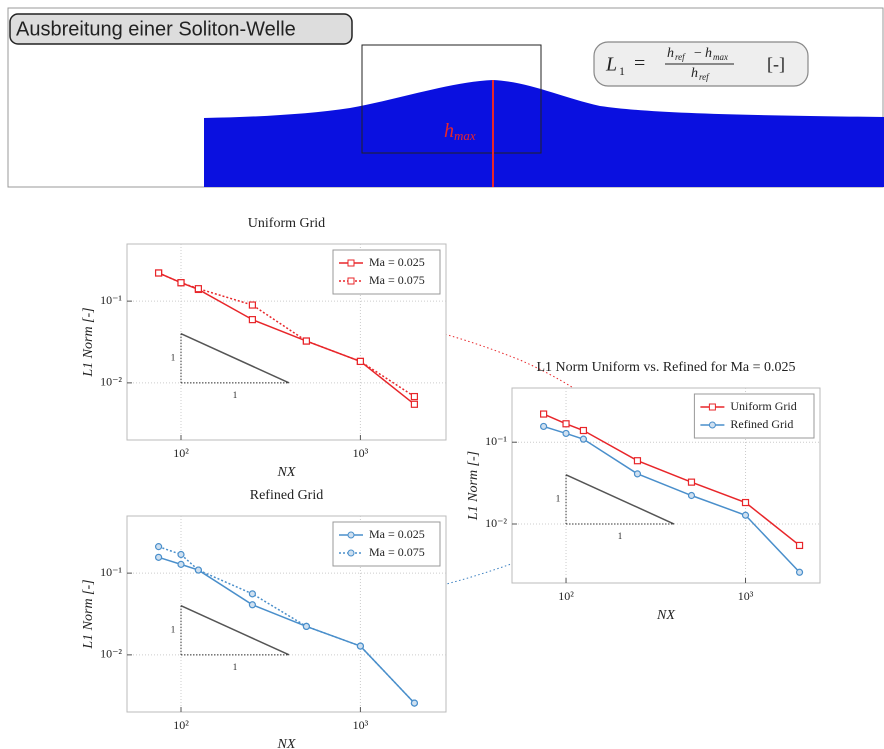 This screenshot has width=884, height=749. What do you see at coordinates (680, 57) in the screenshot?
I see `formula-num-a-sub: ref` at bounding box center [680, 57].